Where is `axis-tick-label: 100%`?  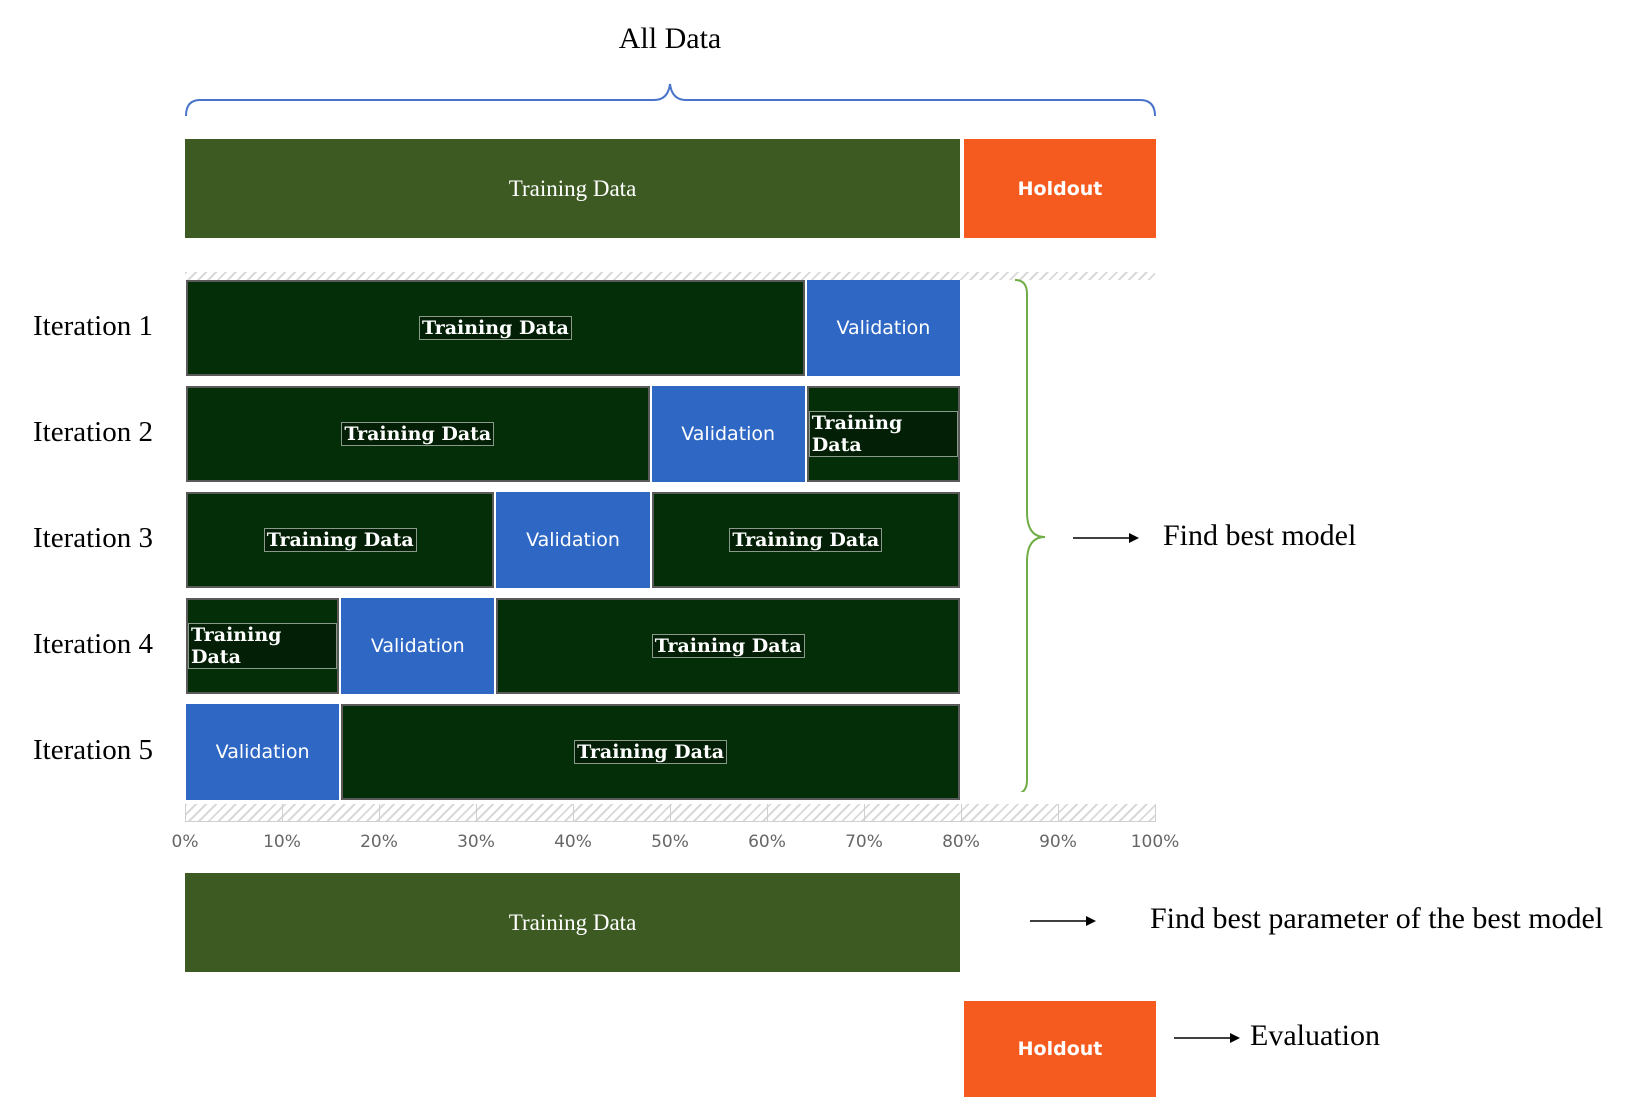 axis-tick-label: 100% is located at coordinates (1155, 842).